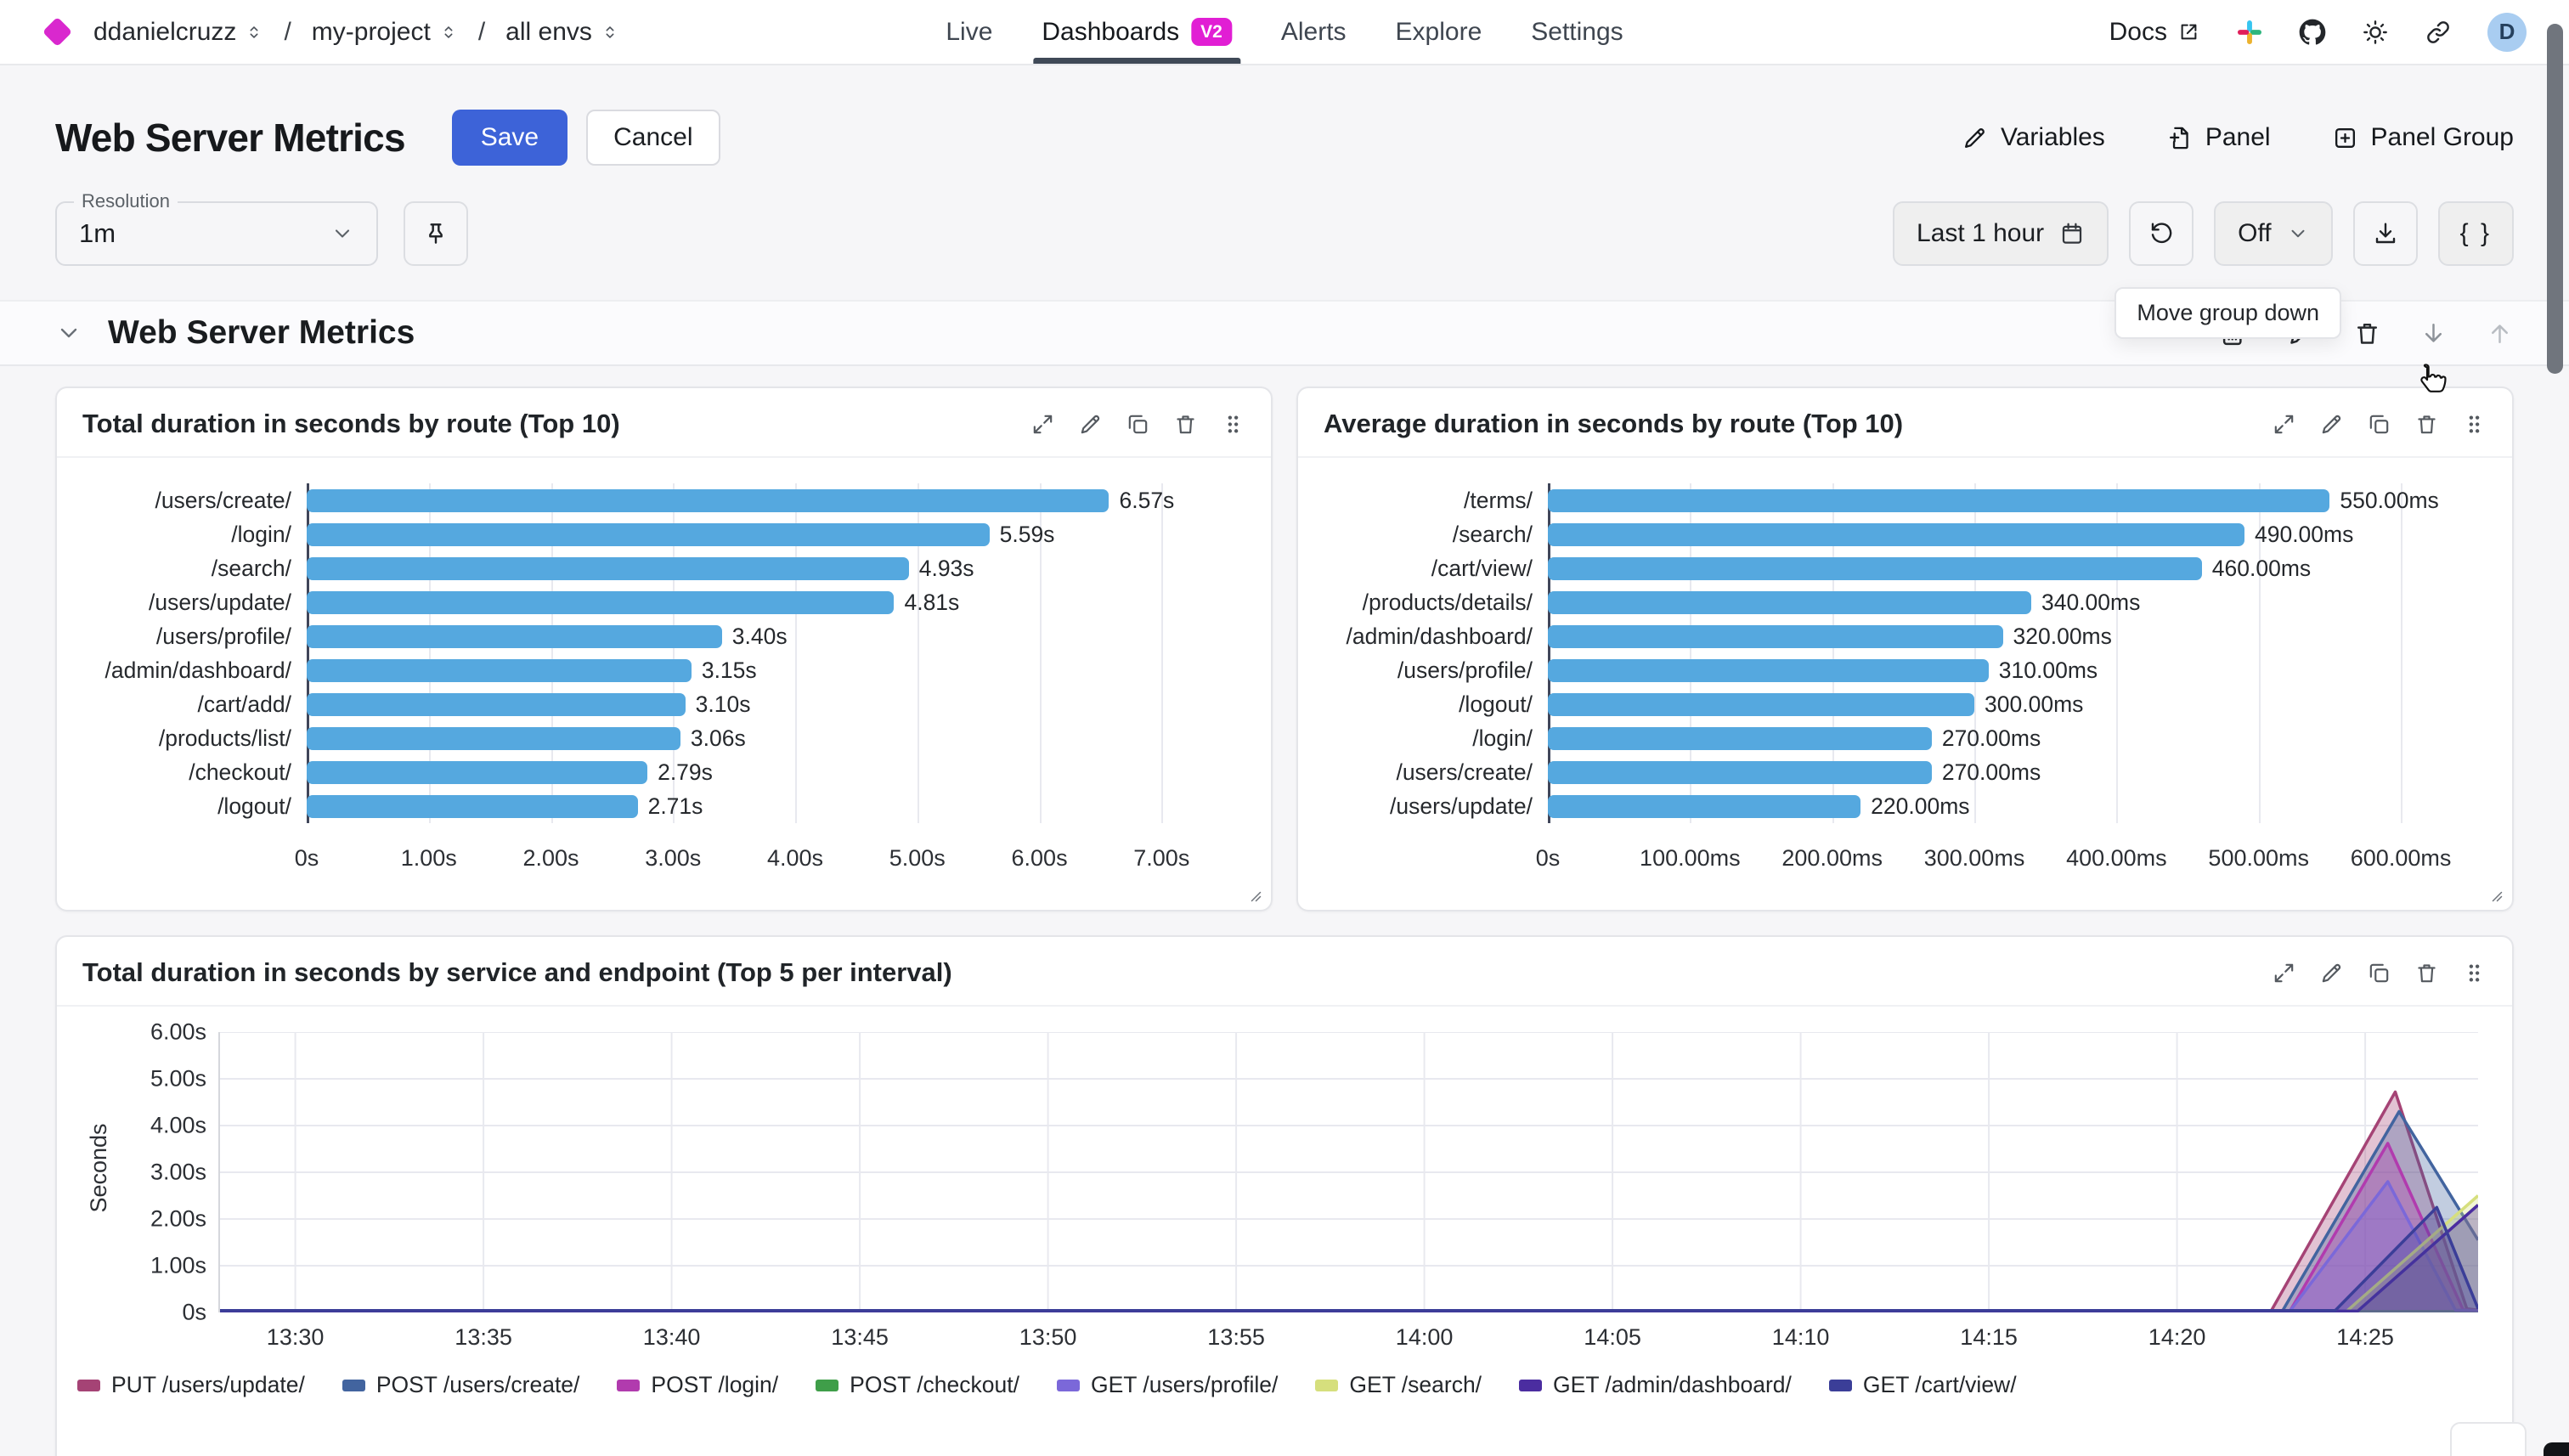 This screenshot has height=1456, width=2569. I want to click on nav-item-explore: Explore, so click(1439, 32).